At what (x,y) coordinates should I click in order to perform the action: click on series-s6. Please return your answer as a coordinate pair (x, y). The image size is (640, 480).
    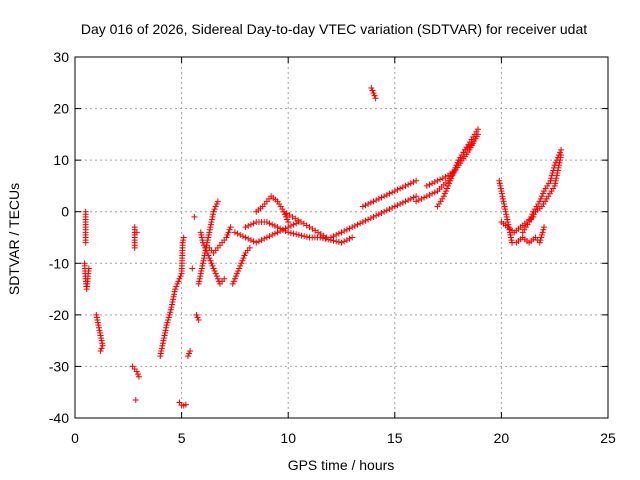
    Looking at the image, I should click on (172, 297).